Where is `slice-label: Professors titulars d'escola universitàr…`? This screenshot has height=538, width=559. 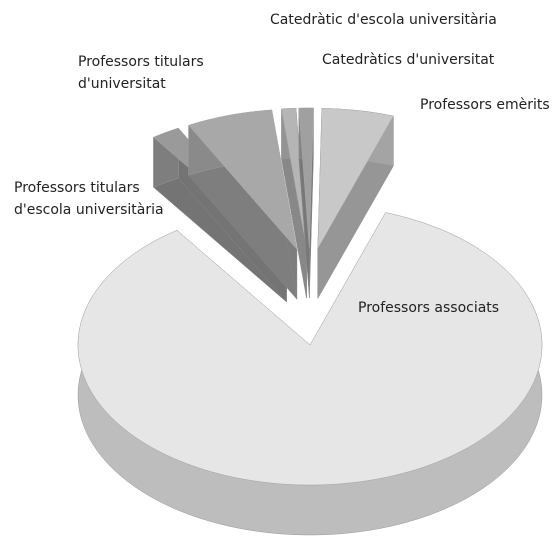 slice-label: Professors titulars d'escola universitàr… is located at coordinates (89, 199).